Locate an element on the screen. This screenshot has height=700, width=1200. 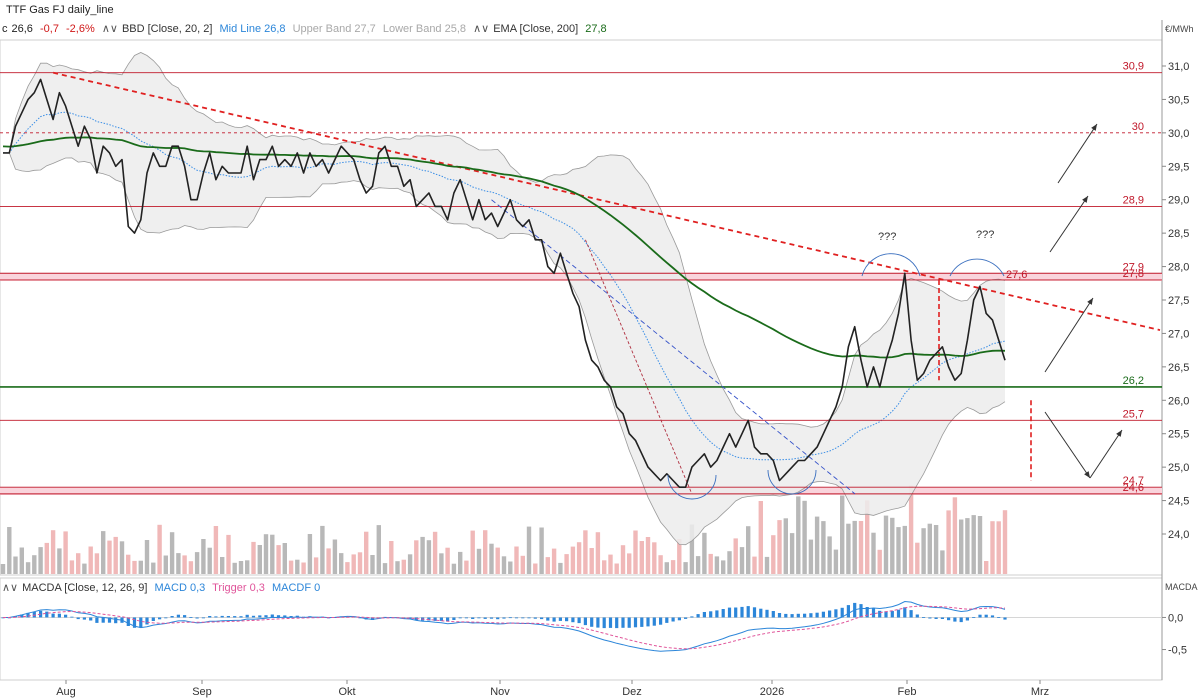
level-label-6: 25,7 is located at coordinates (1133, 414).